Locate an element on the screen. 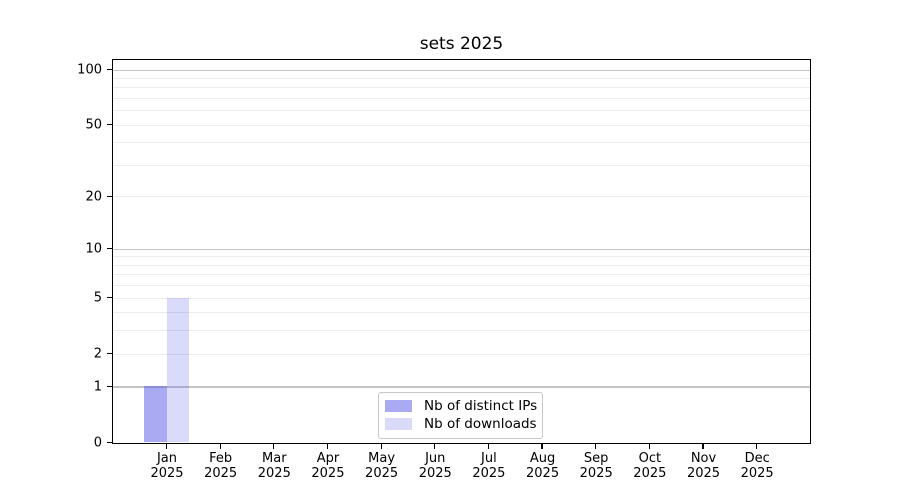 The height and width of the screenshot is (500, 900). y-tick-label: 100 is located at coordinates (89, 70).